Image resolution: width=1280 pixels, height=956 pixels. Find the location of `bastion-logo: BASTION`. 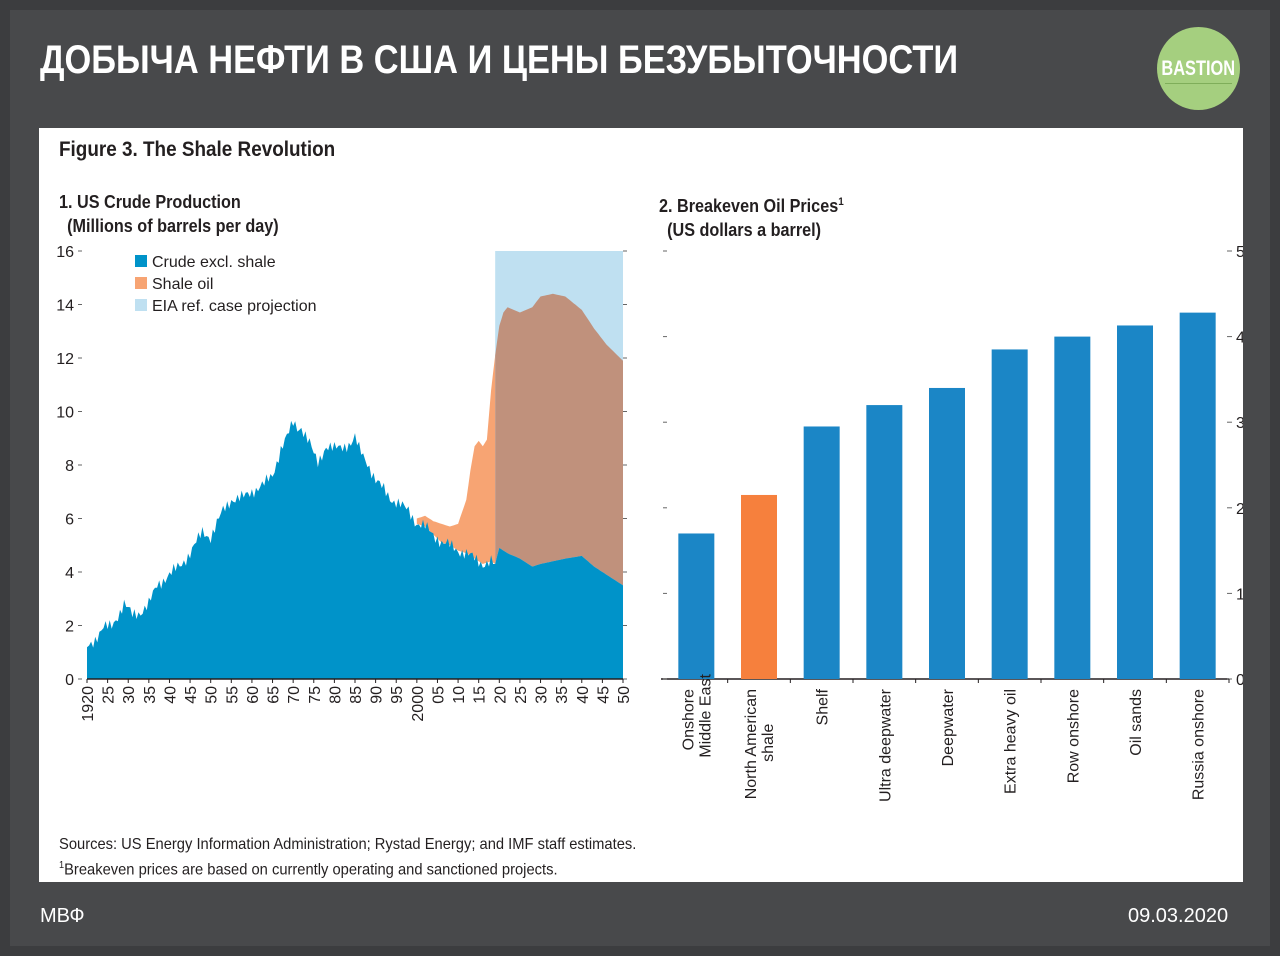

bastion-logo: BASTION is located at coordinates (1198, 68).